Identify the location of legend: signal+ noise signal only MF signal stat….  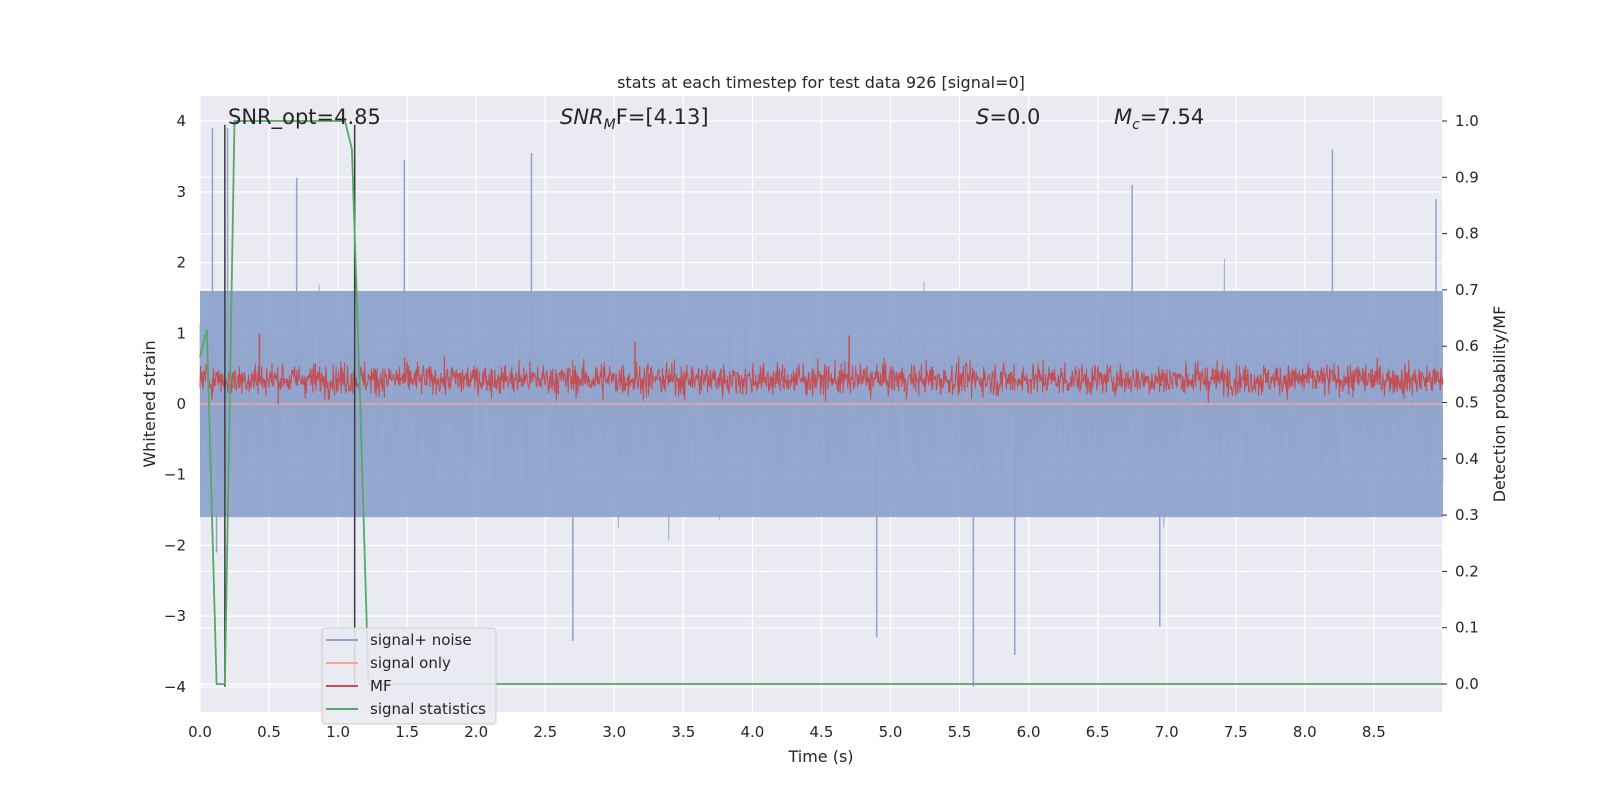
(409, 676).